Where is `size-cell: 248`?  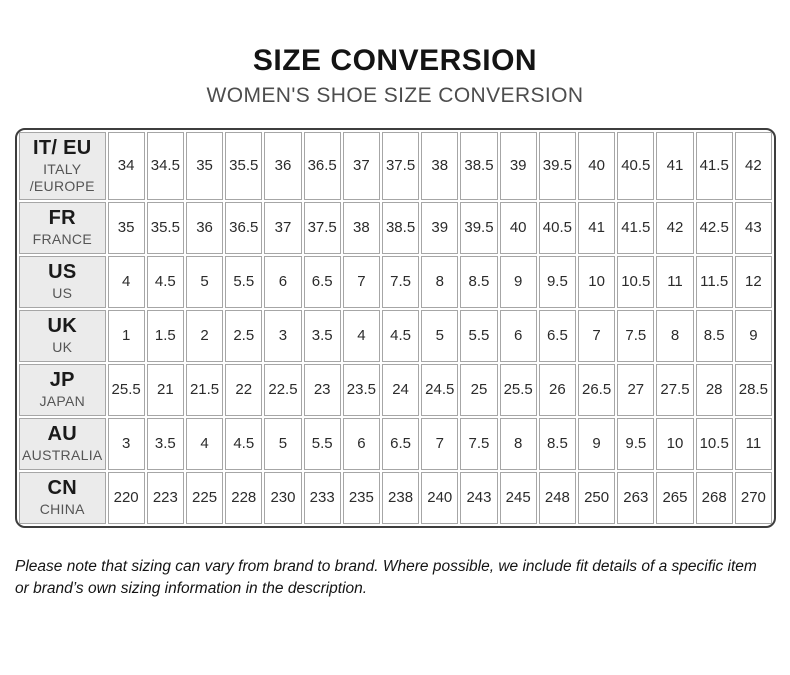 size-cell: 248 is located at coordinates (557, 497).